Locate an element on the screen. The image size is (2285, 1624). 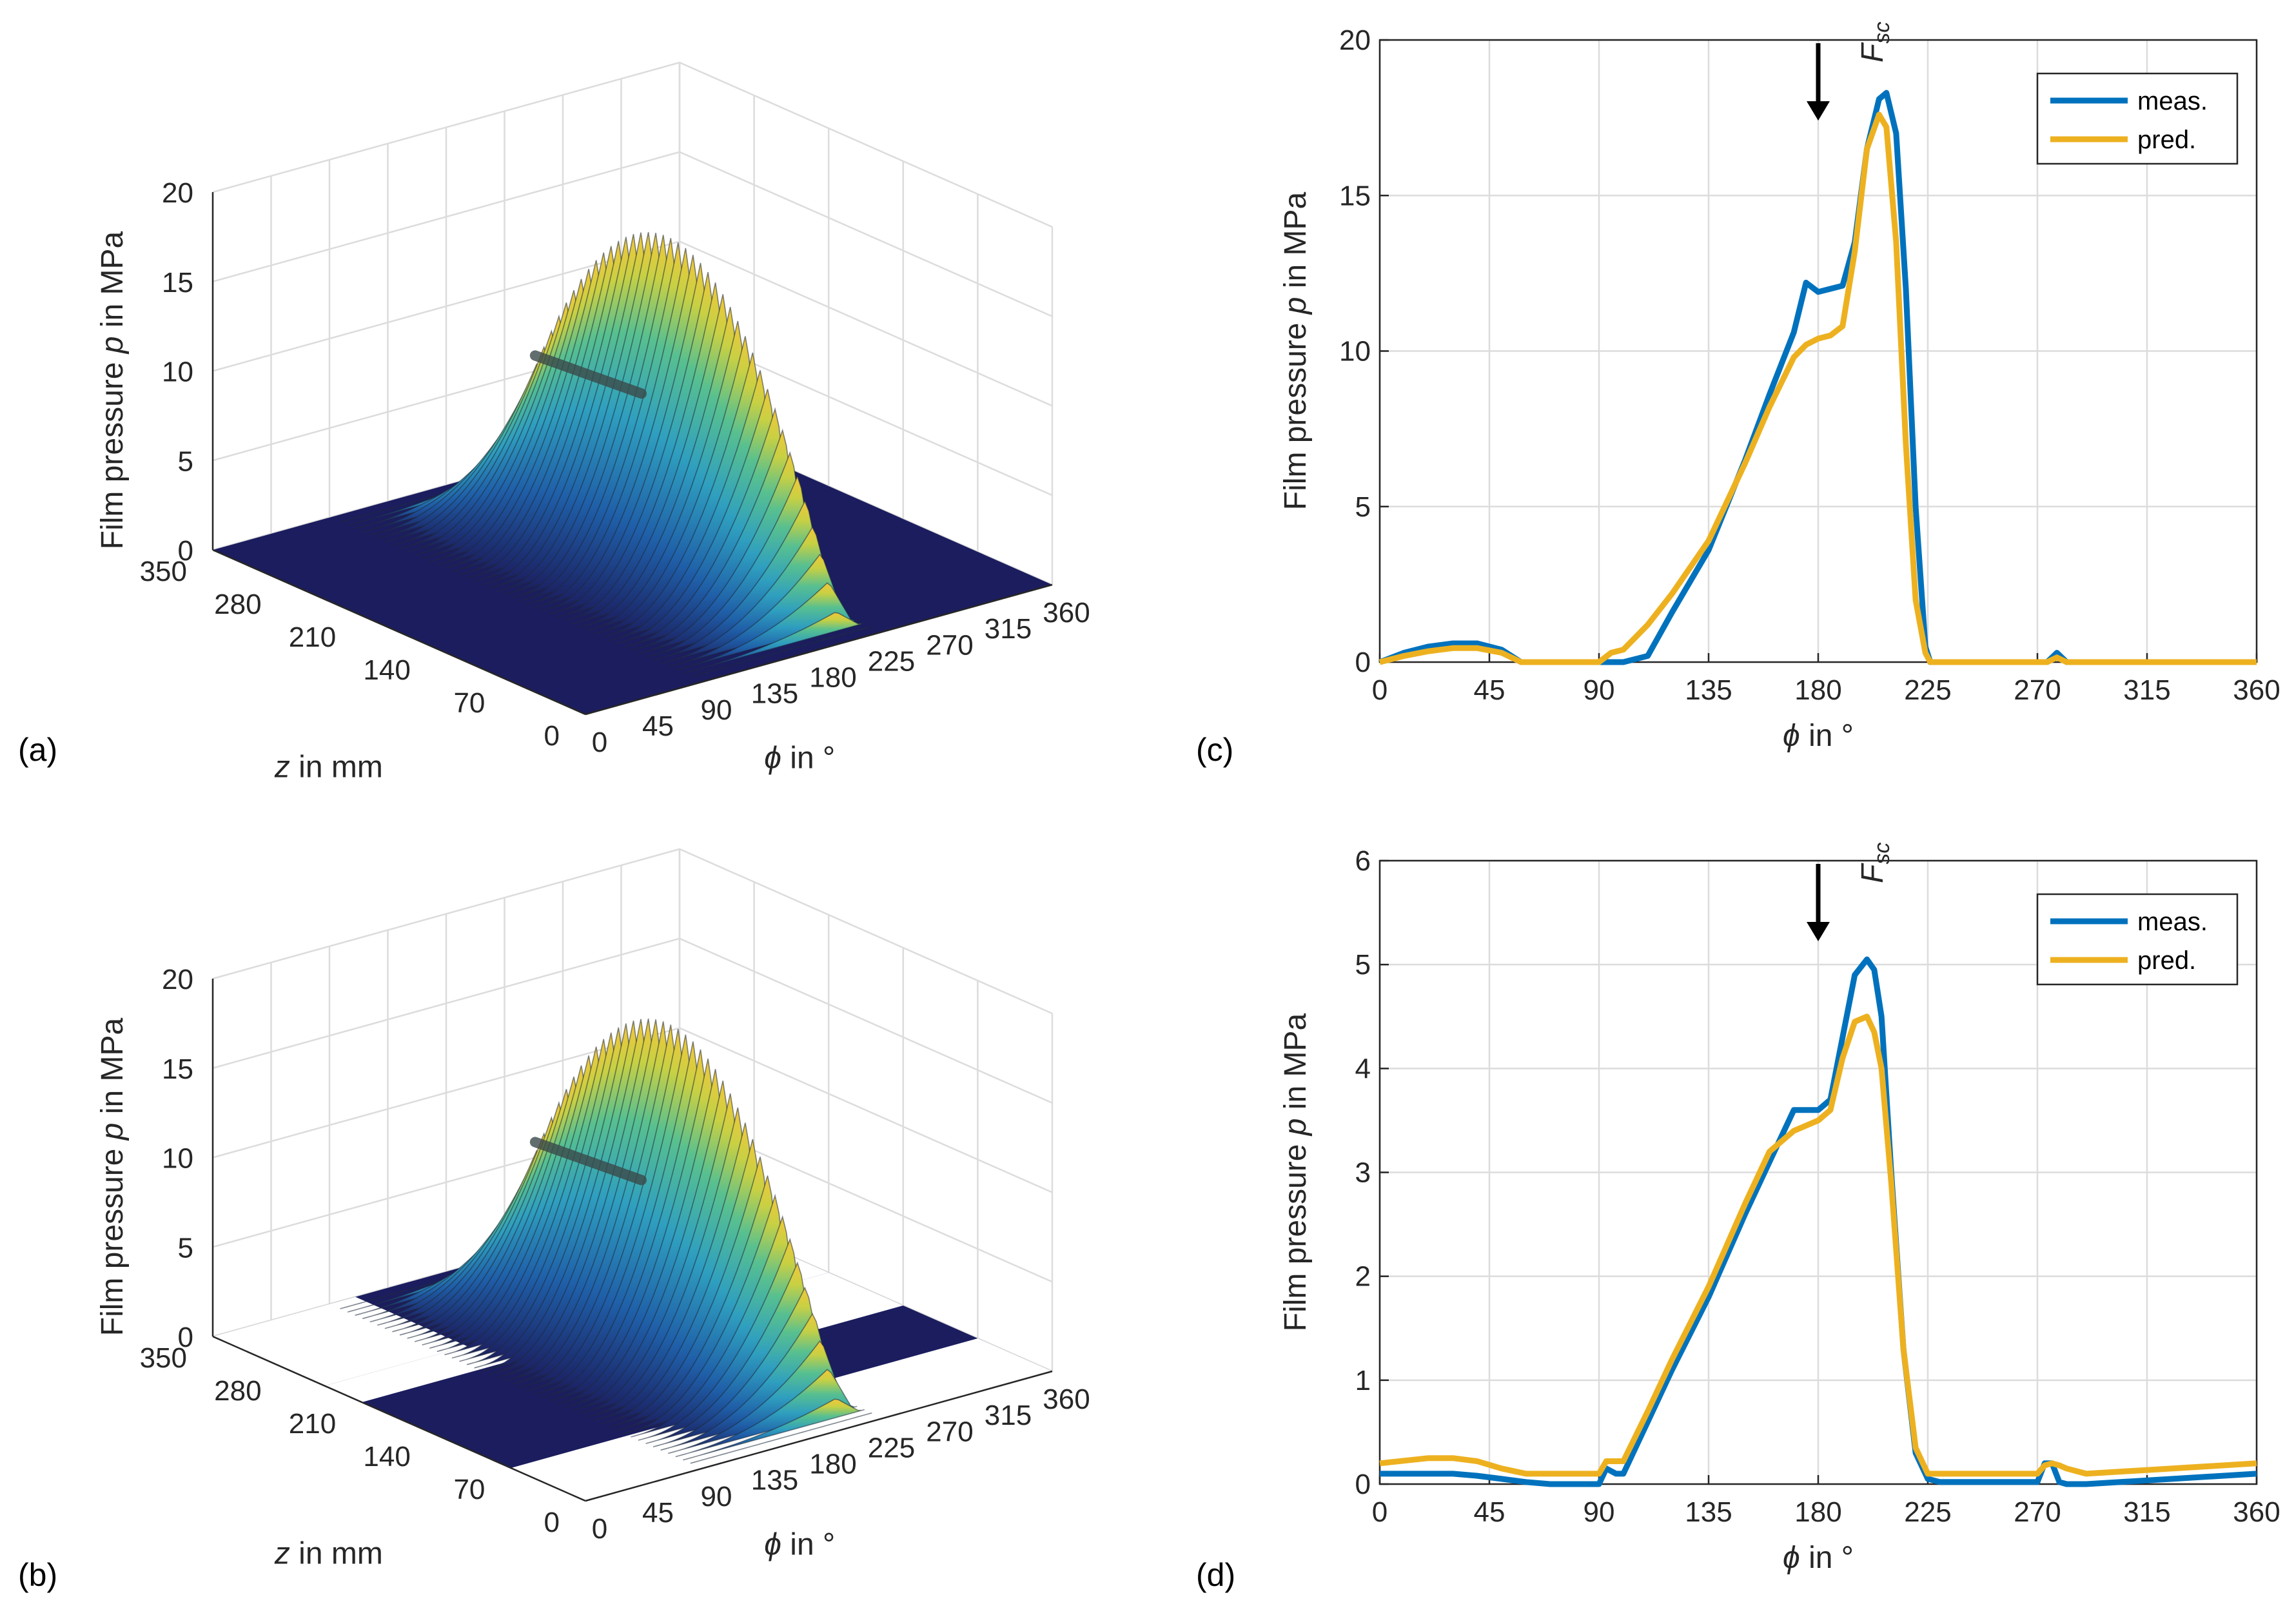
y-tick-label: 20 is located at coordinates (1355, 40).